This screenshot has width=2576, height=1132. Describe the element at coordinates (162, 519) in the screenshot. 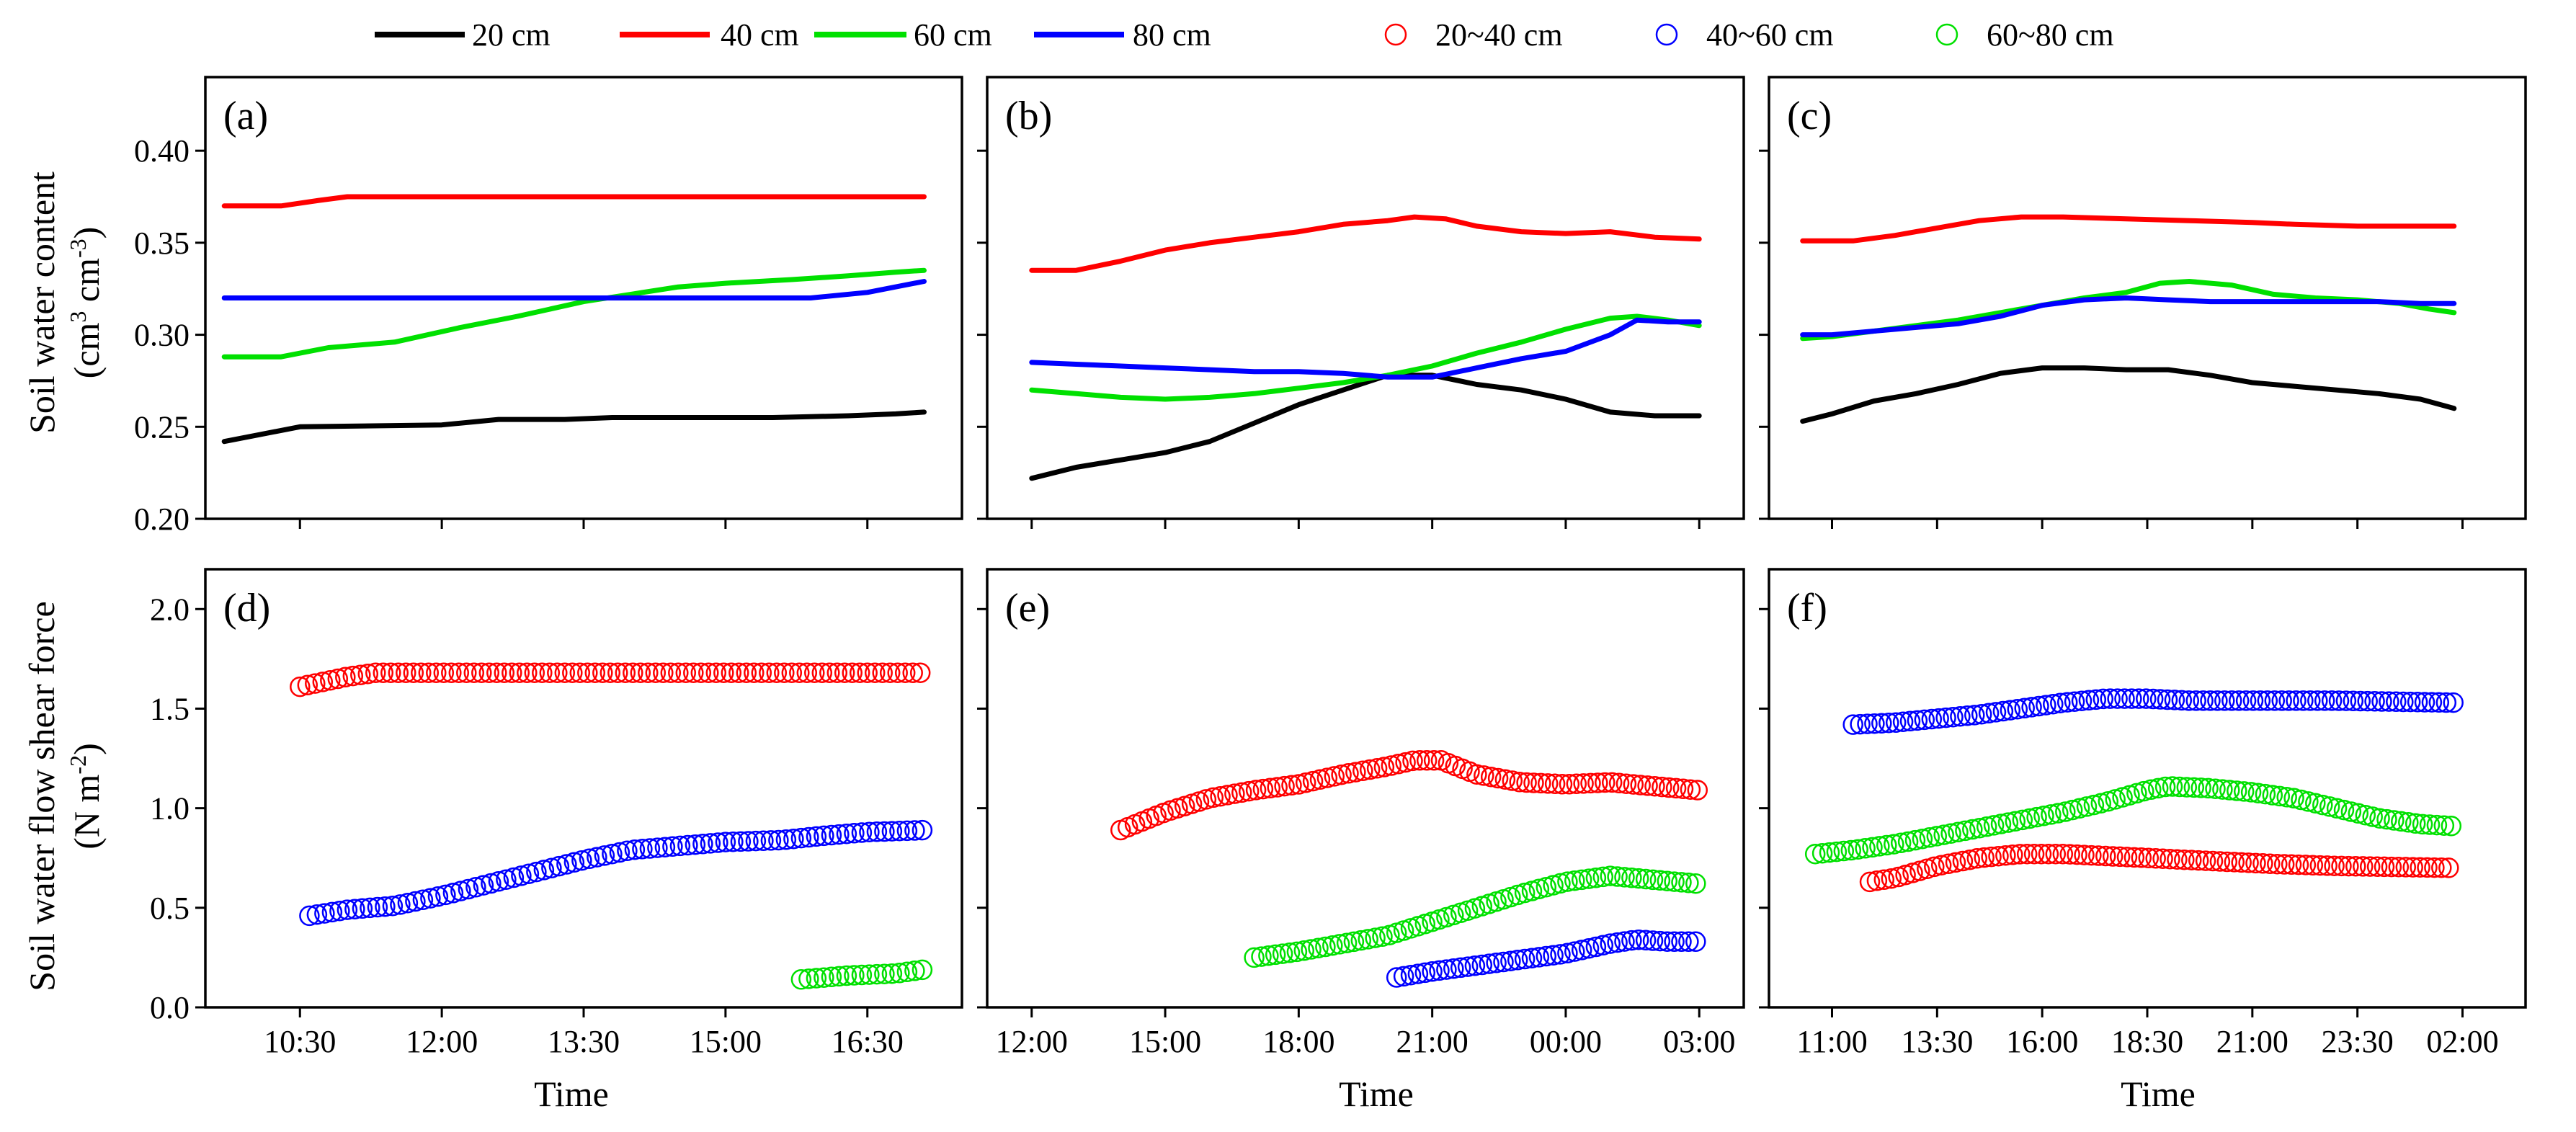

I see `y-tick-label: 0.20` at that location.